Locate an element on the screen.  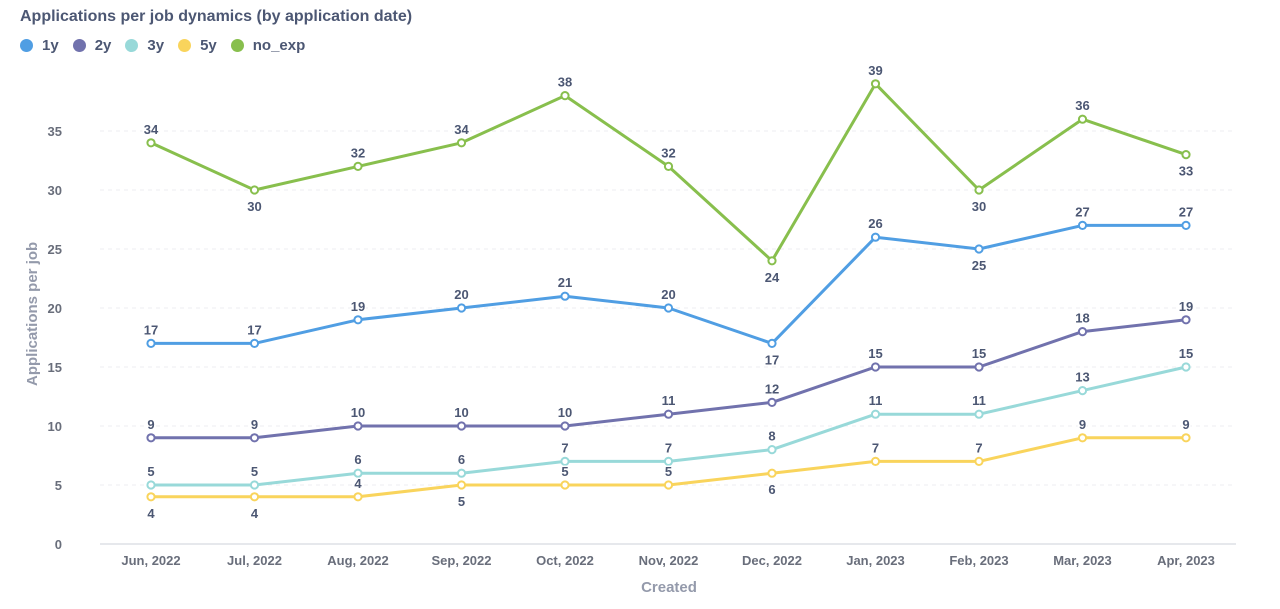
x-tick-label: Nov, 2022 is located at coordinates (669, 560).